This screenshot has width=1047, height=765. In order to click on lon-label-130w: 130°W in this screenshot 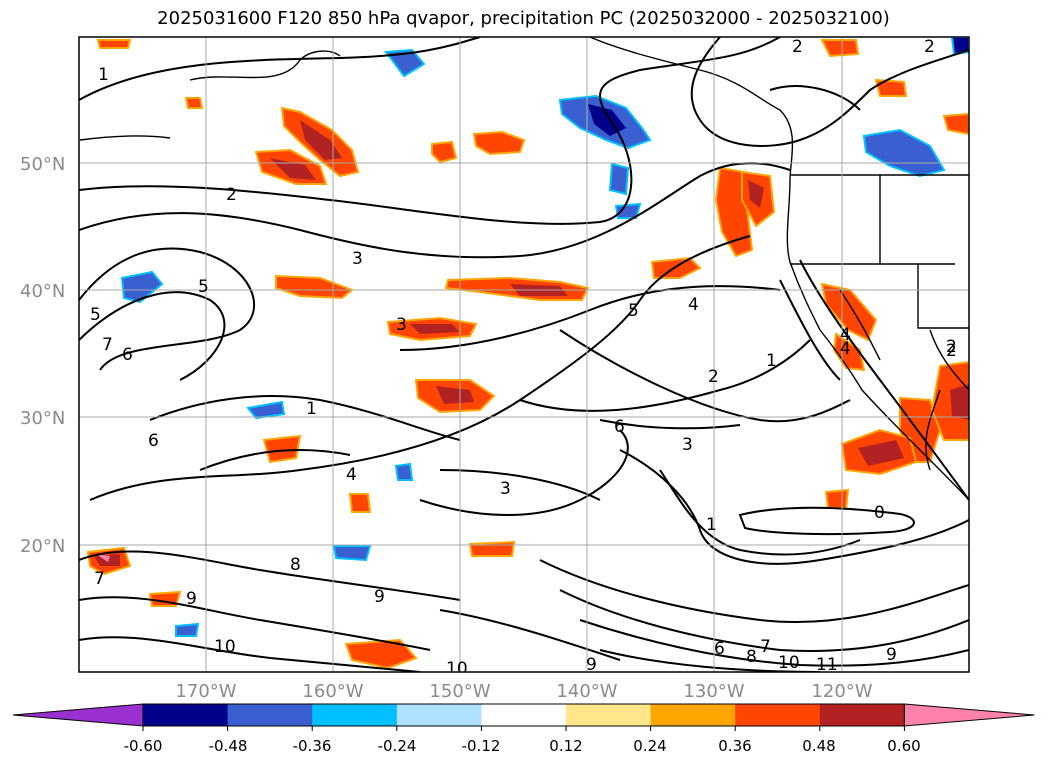, I will do `click(713, 691)`.